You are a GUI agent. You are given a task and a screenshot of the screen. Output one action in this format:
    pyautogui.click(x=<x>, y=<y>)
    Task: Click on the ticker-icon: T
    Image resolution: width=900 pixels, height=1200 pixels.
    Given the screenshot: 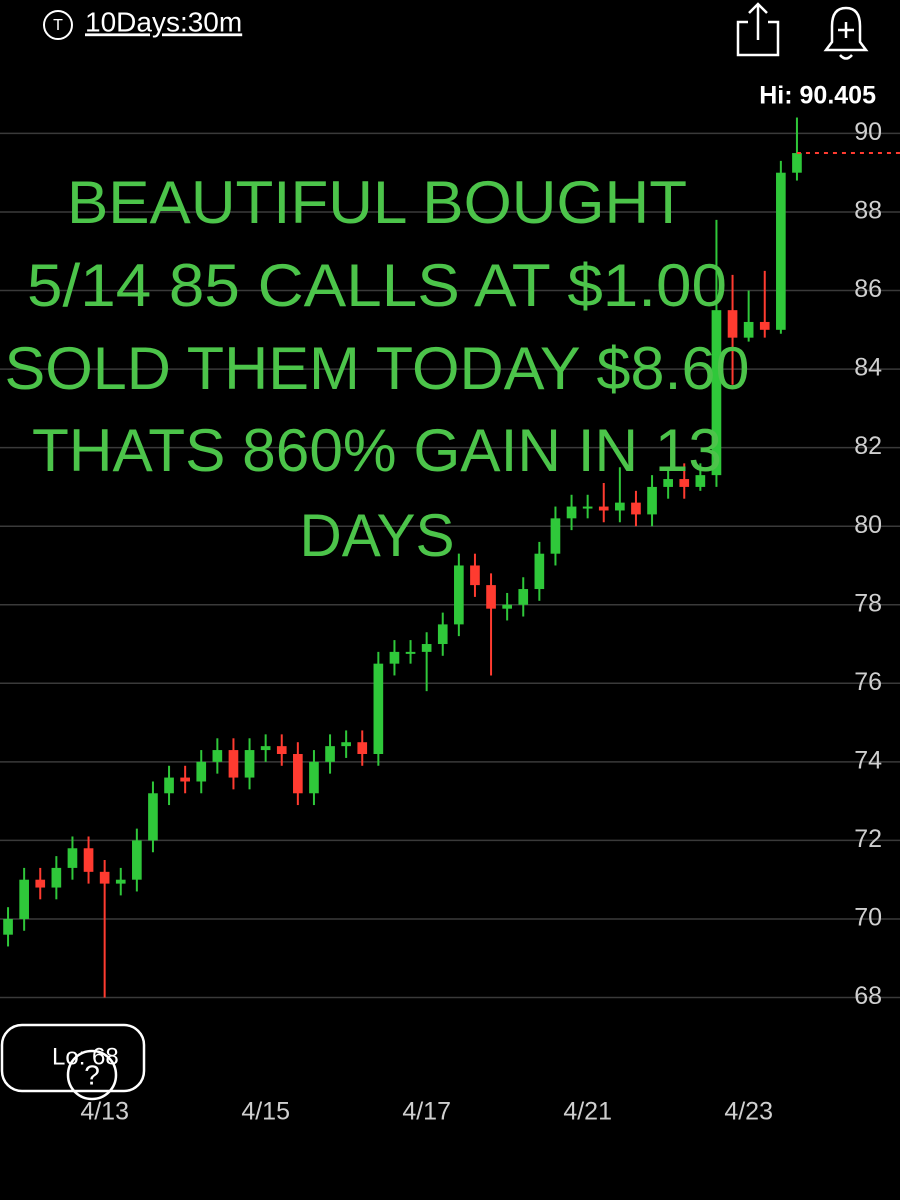 What is the action you would take?
    pyautogui.click(x=58, y=25)
    